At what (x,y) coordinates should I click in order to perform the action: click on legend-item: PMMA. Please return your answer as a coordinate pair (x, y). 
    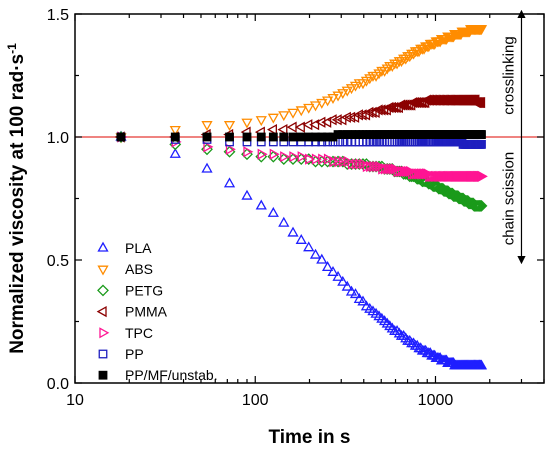
    Looking at the image, I should click on (132, 312).